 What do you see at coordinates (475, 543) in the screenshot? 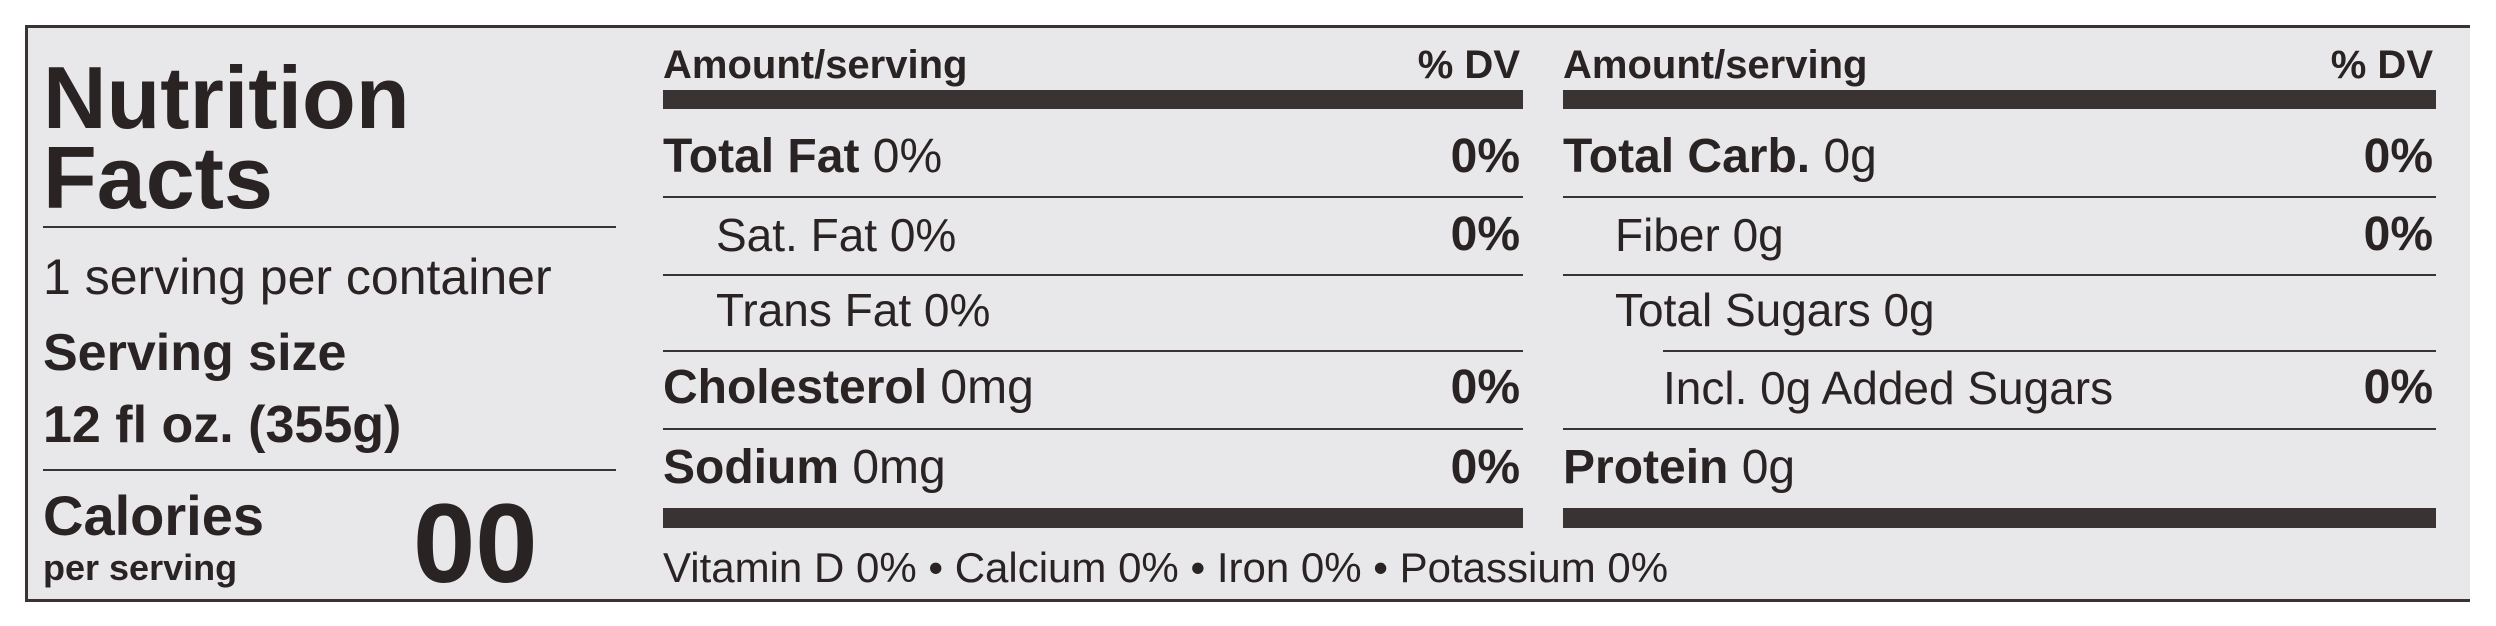
I see `calories-value: 00` at bounding box center [475, 543].